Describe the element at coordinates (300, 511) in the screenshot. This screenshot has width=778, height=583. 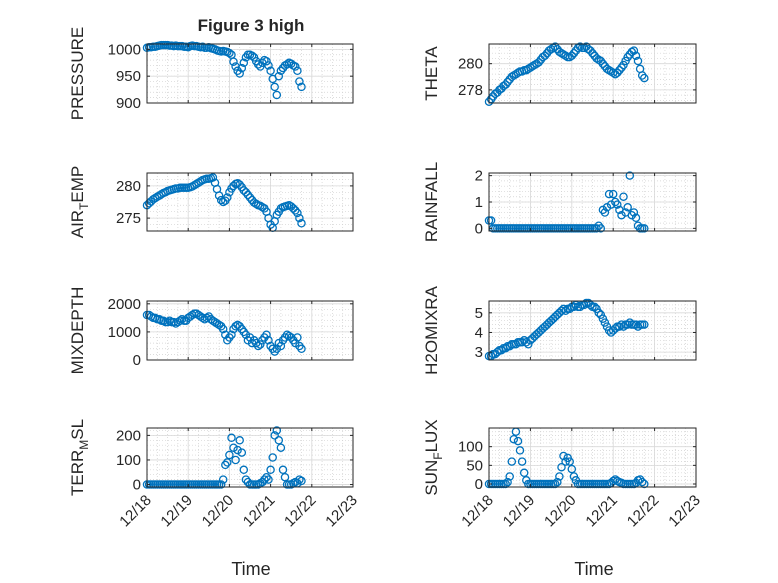
I see `x-tick-label: 12/22` at that location.